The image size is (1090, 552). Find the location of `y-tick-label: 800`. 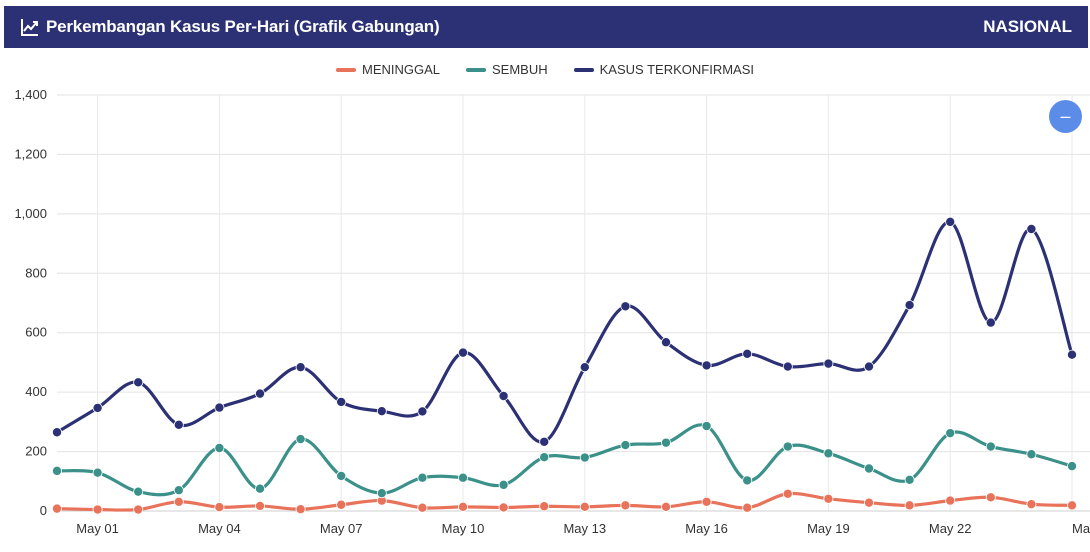

y-tick-label: 800 is located at coordinates (36, 272).